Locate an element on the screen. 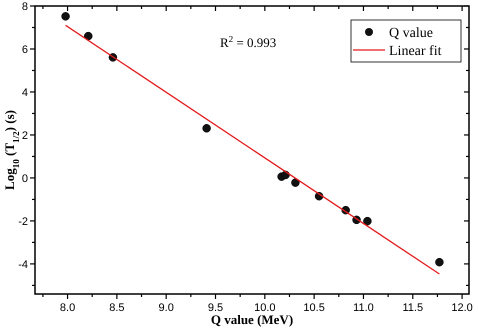 The height and width of the screenshot is (330, 478). x-tick-label: 12.0 is located at coordinates (462, 308).